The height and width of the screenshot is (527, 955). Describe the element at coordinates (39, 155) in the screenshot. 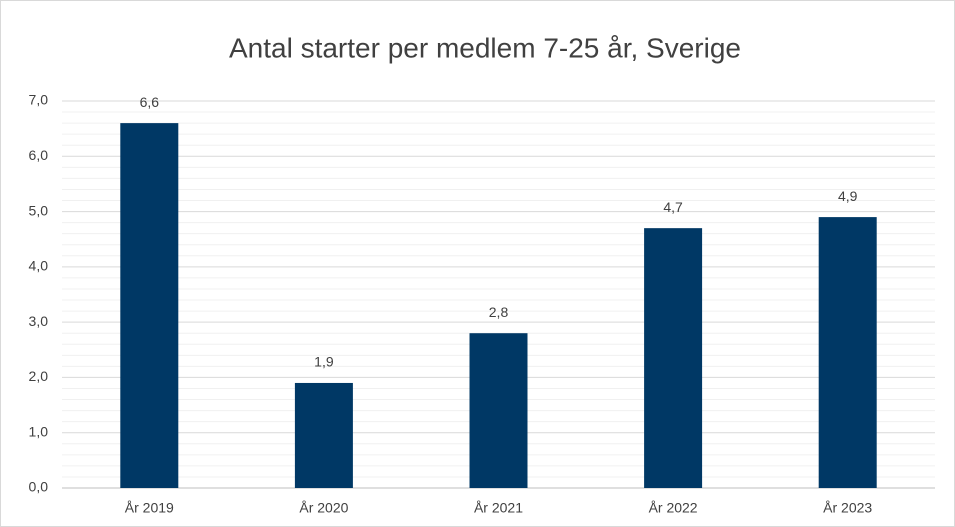

I see `y-tick-label: 6,0` at that location.